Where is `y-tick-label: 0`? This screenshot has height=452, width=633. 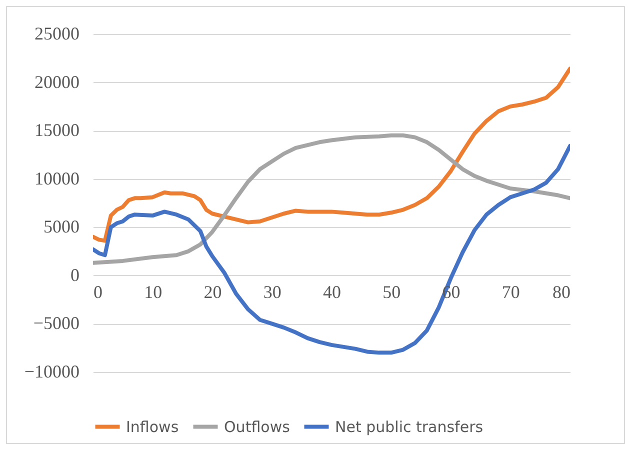 y-tick-label: 0 is located at coordinates (75, 274).